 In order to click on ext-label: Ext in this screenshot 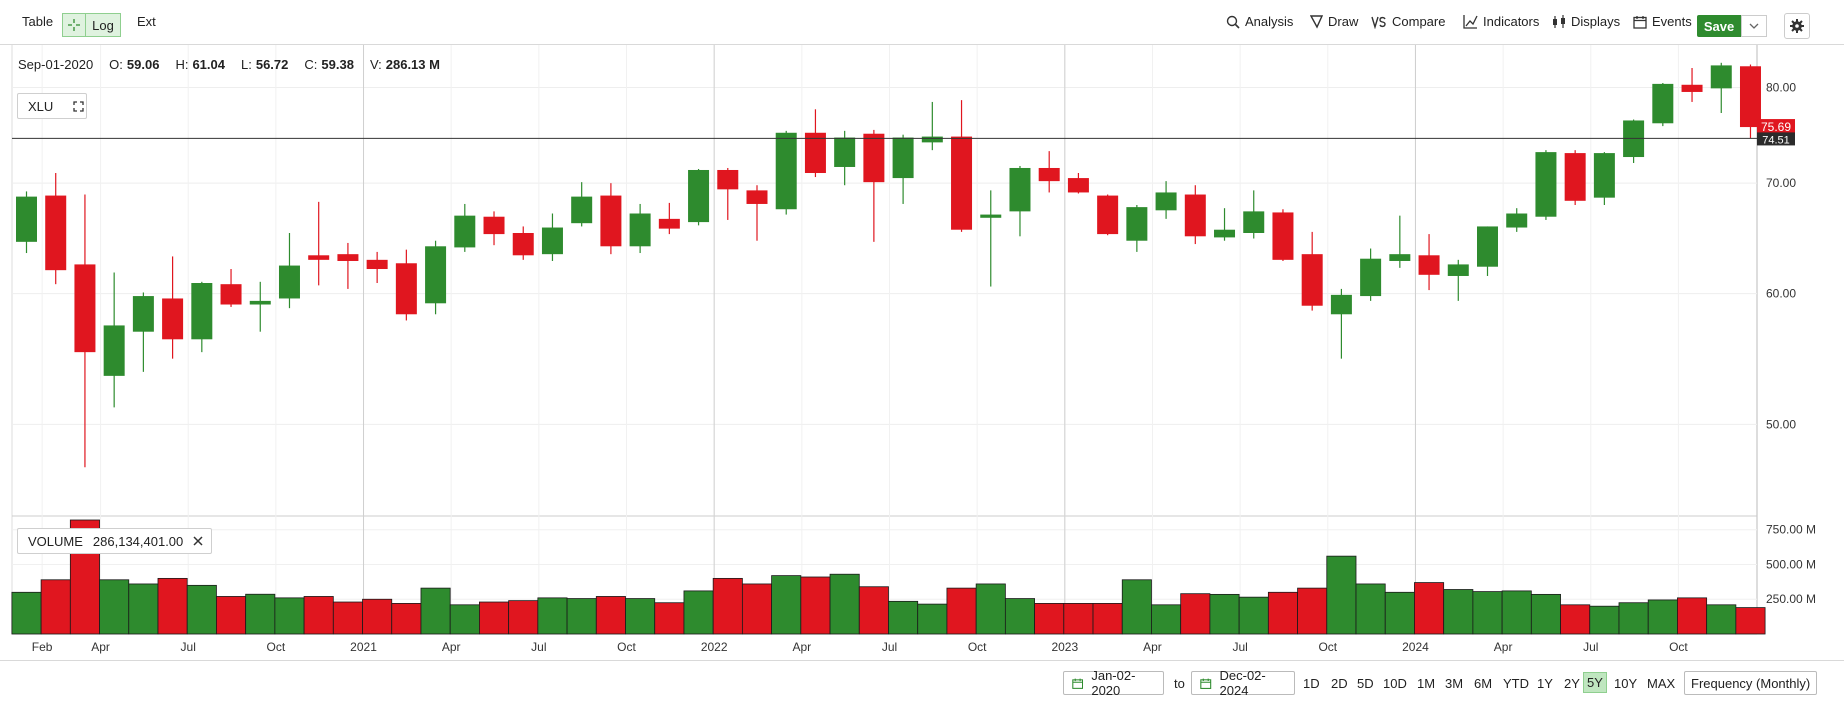, I will do `click(146, 21)`.